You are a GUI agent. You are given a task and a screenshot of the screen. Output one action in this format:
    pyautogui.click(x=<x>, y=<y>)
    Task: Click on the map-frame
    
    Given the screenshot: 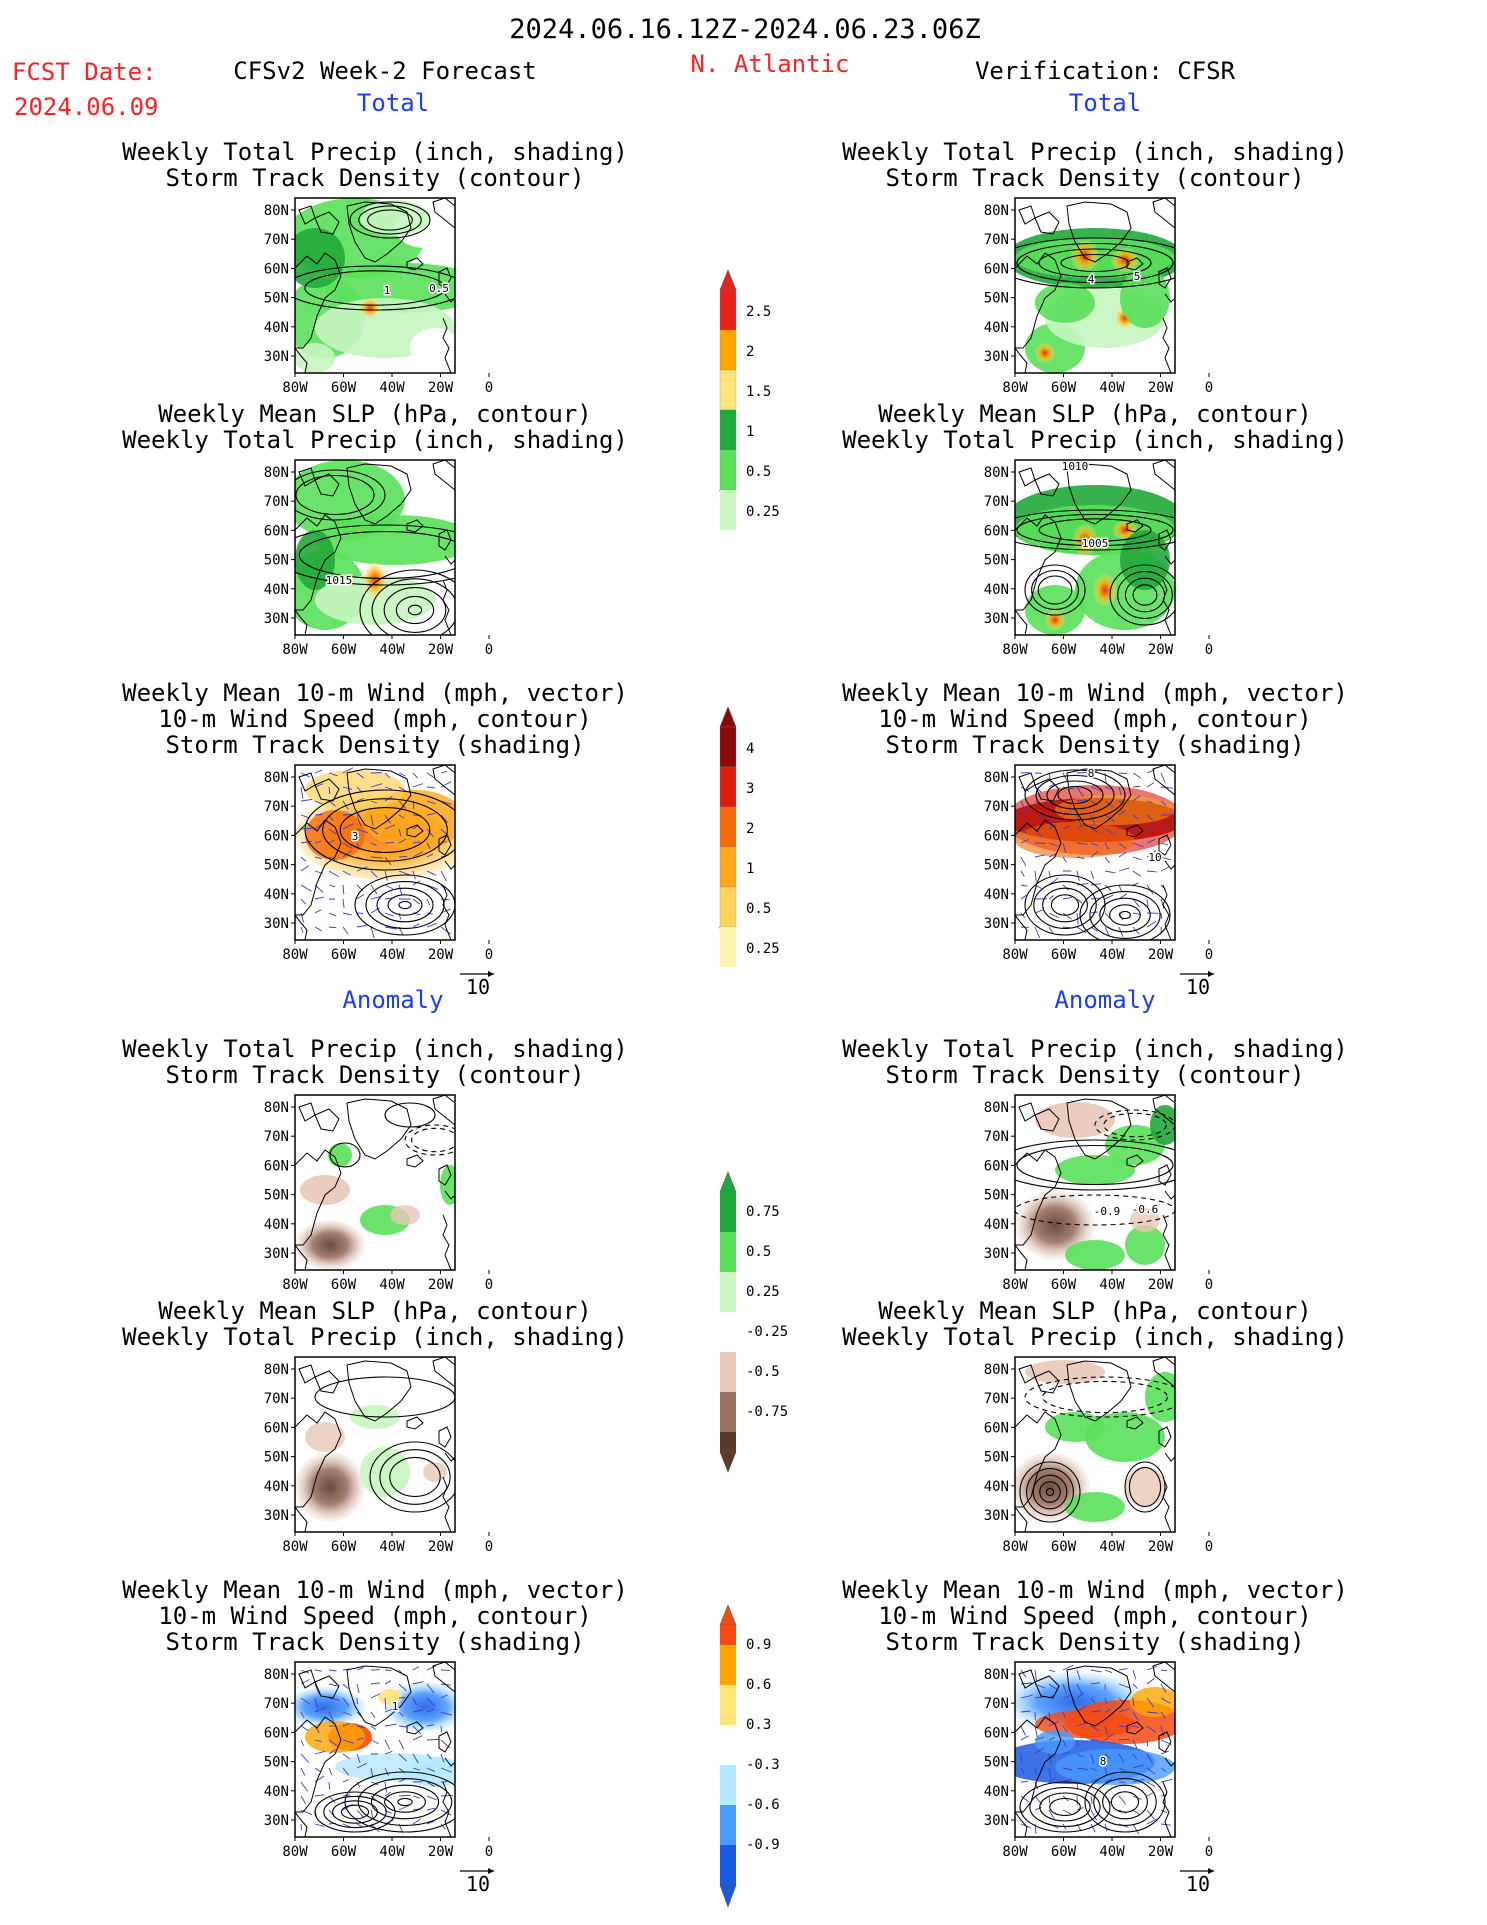 What is the action you would take?
    pyautogui.click(x=375, y=1182)
    